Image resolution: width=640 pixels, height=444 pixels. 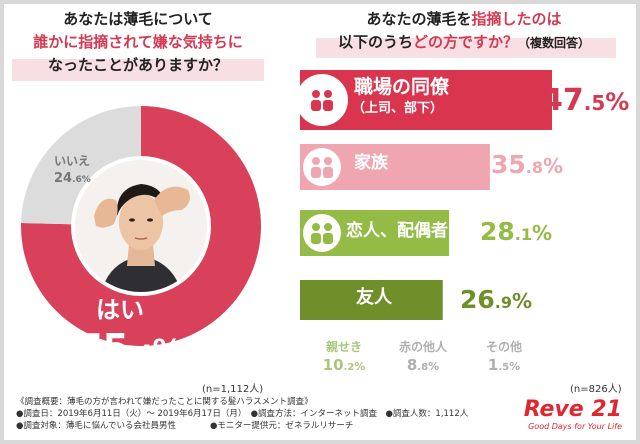 I want to click on yes-value: 75.4%, so click(x=129, y=348).